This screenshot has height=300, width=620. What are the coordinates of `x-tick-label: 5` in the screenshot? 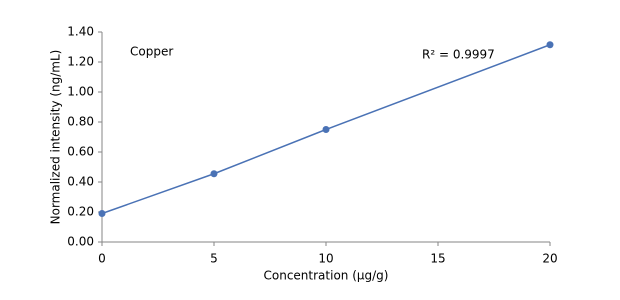 It's located at (214, 259).